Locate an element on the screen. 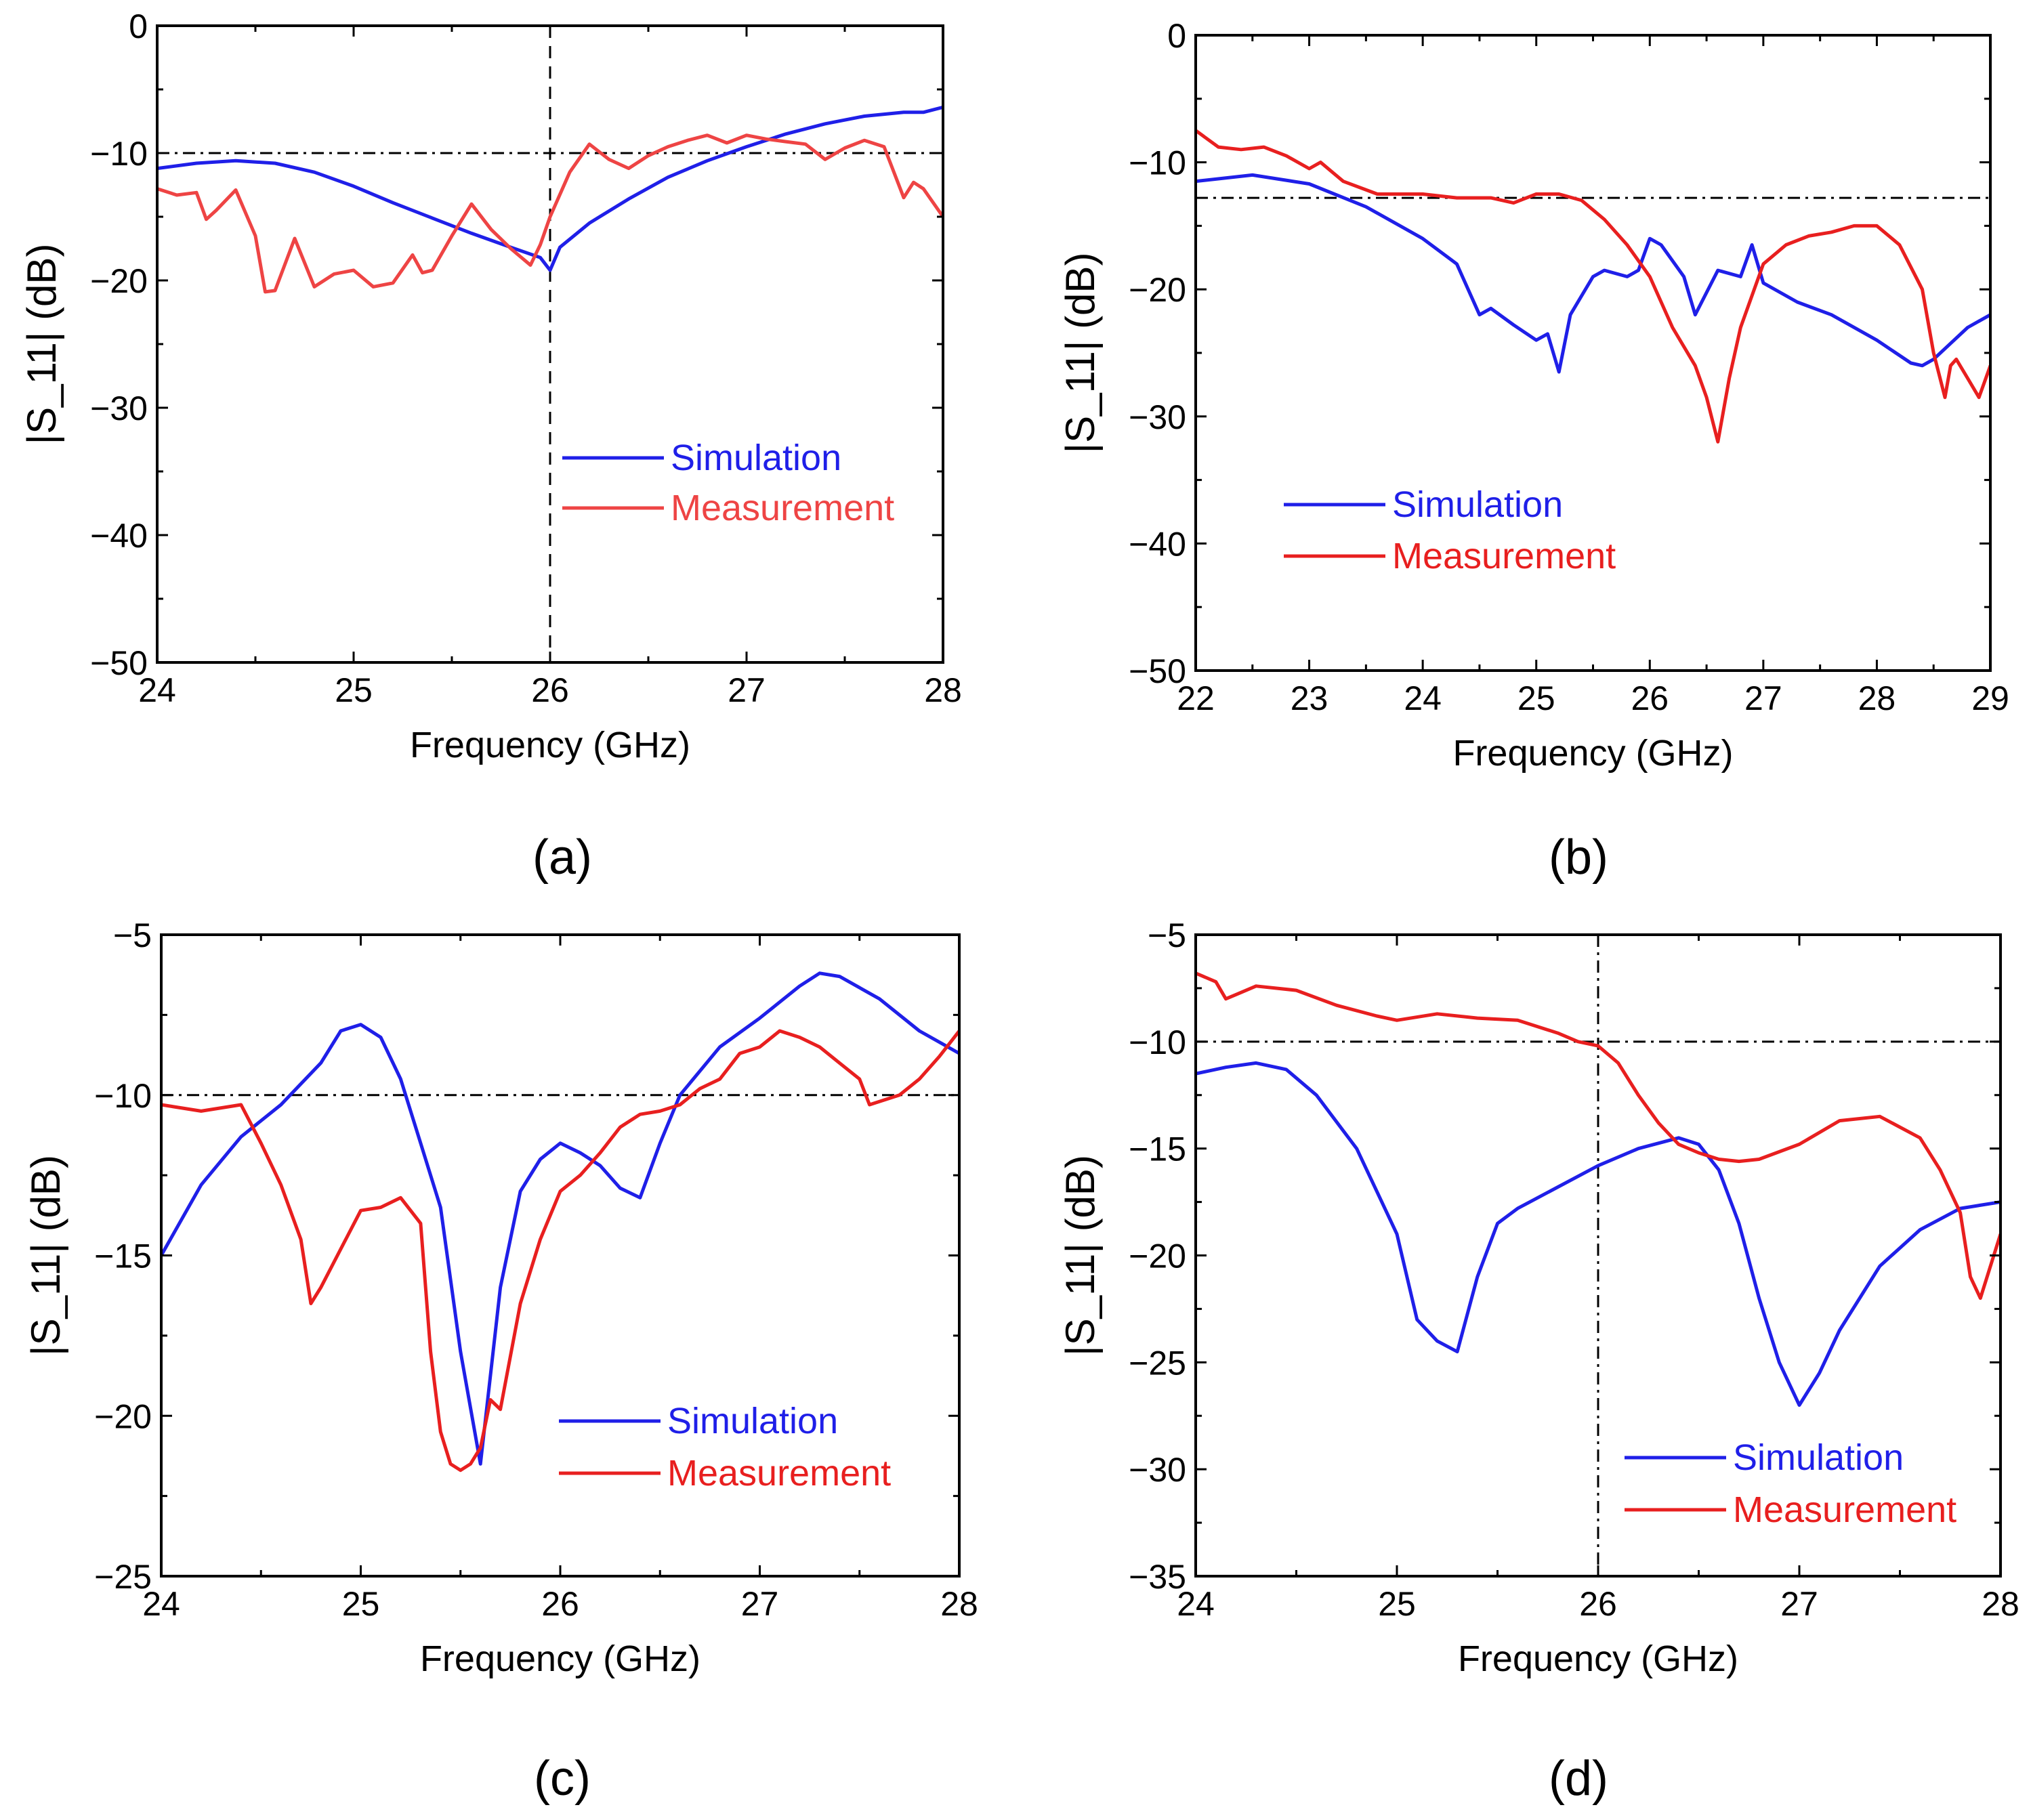 The image size is (2031, 1820). y-tick-label: −35 is located at coordinates (1157, 1577).